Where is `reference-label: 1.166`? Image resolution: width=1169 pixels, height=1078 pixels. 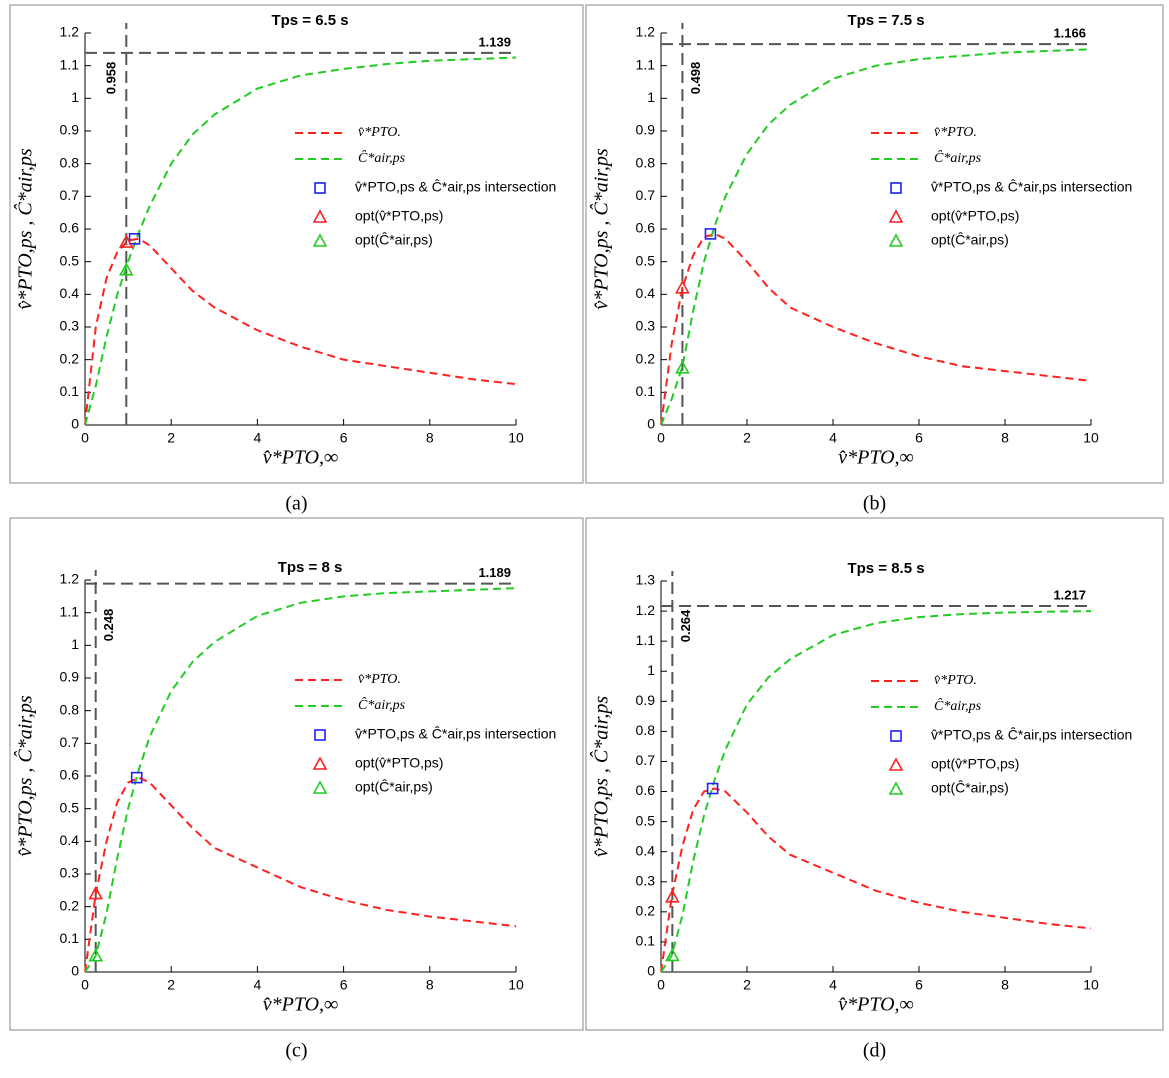
reference-label: 1.166 is located at coordinates (1069, 33).